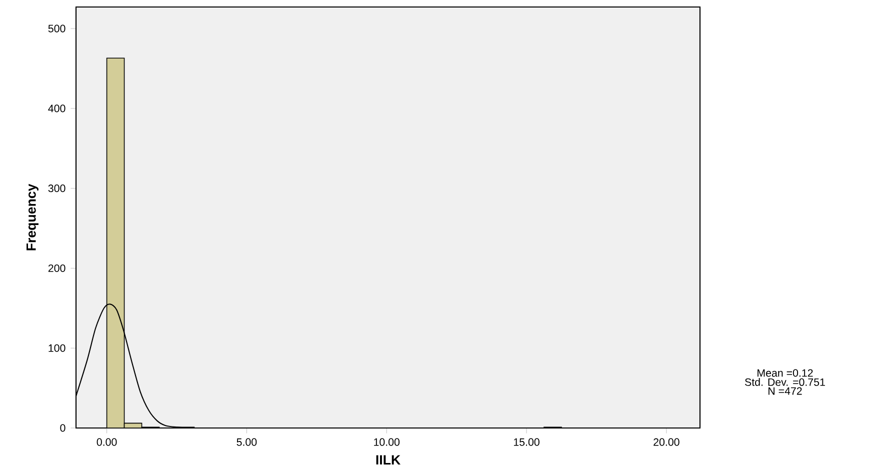 The image size is (882, 471). I want to click on x-tick-label: 15.00, so click(527, 442).